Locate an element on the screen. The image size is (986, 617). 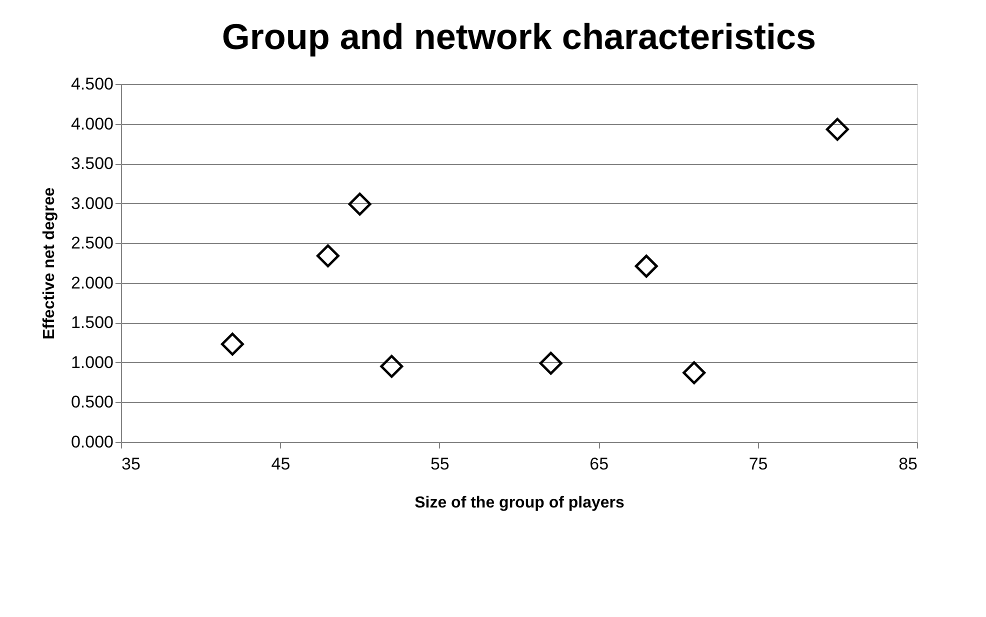
x-tick-label: 85 is located at coordinates (908, 464).